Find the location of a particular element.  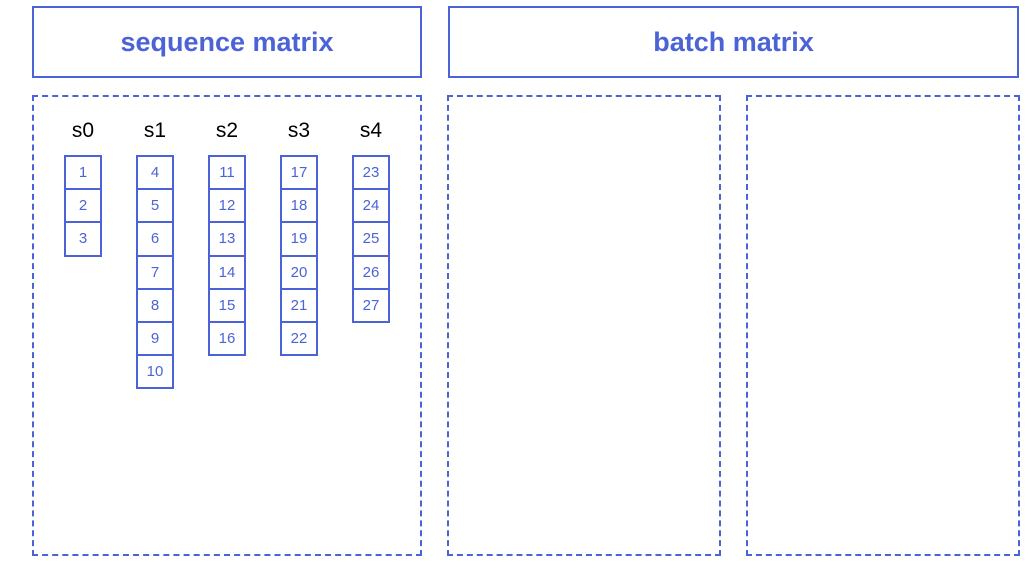

token-cell: 27 is located at coordinates (371, 305).